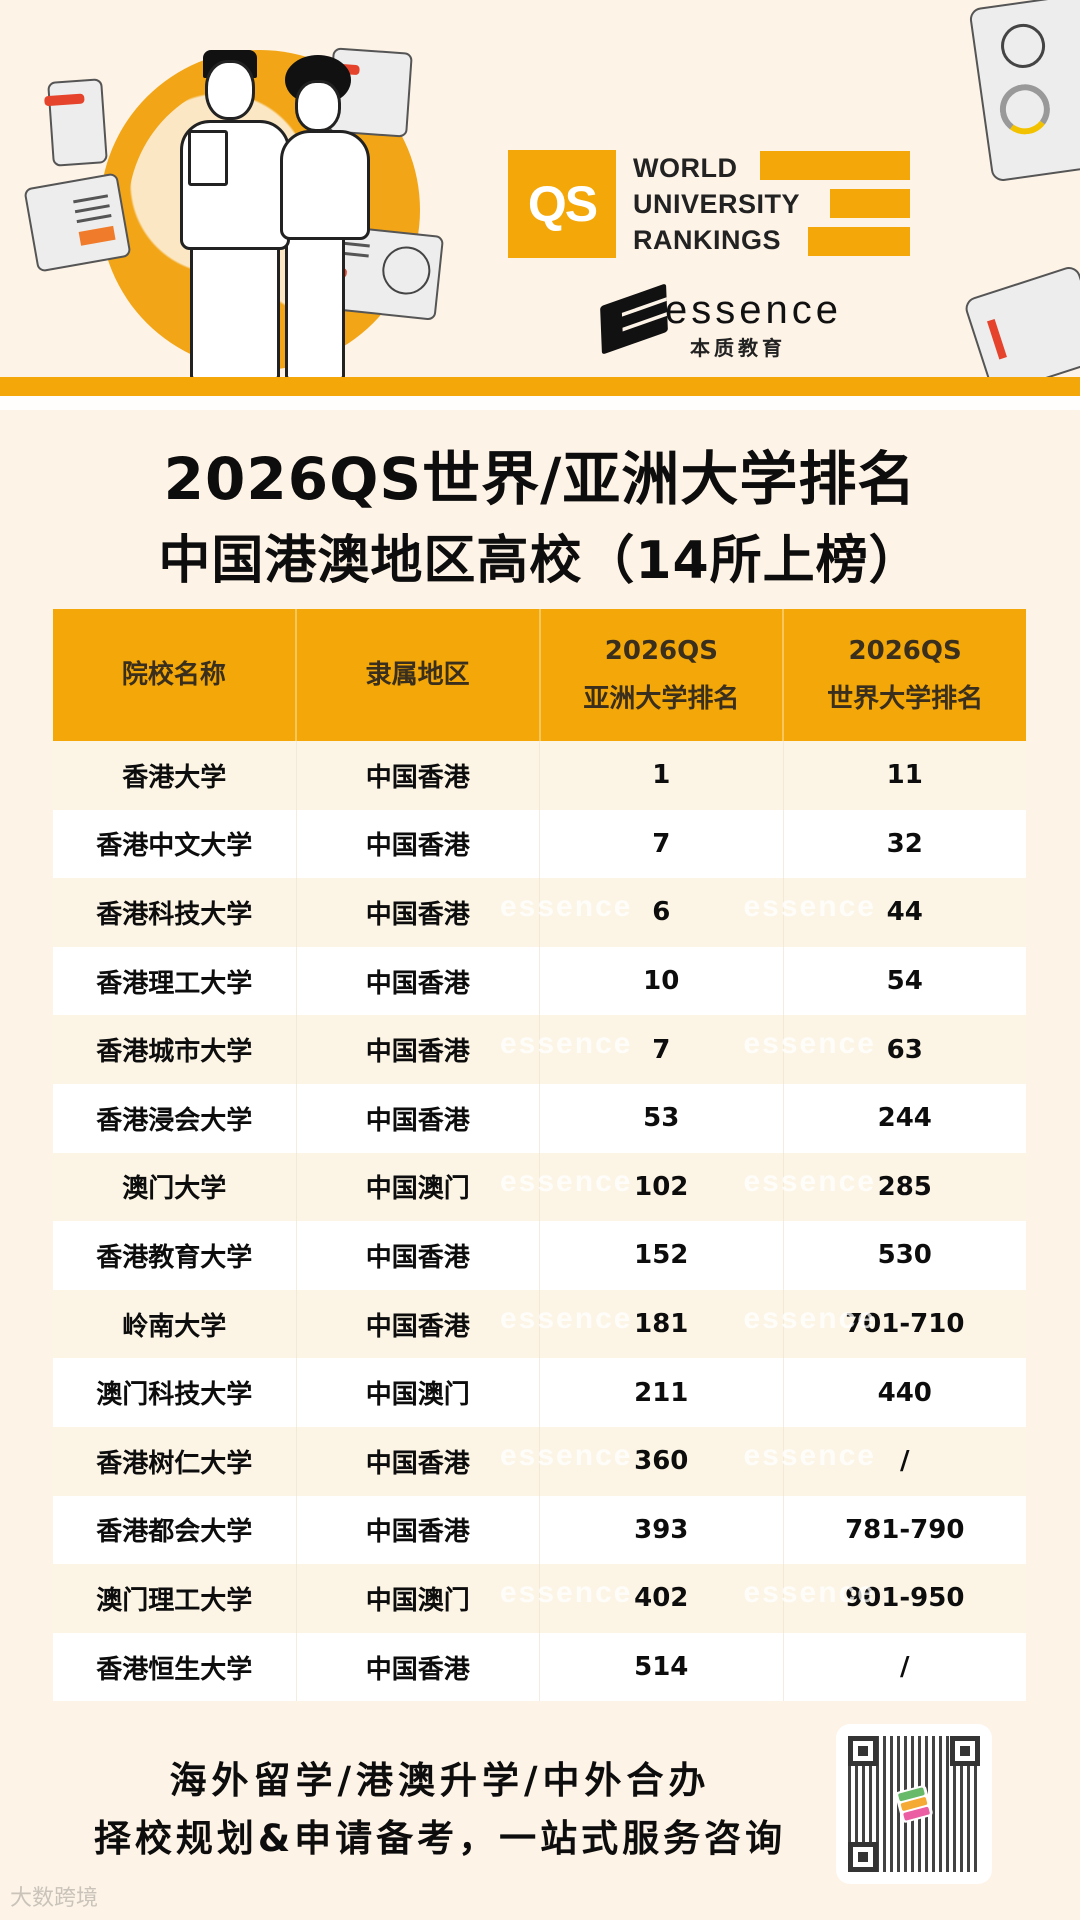 This screenshot has width=1080, height=1920. What do you see at coordinates (904, 1392) in the screenshot?
I see `cell-world-rank: 440` at bounding box center [904, 1392].